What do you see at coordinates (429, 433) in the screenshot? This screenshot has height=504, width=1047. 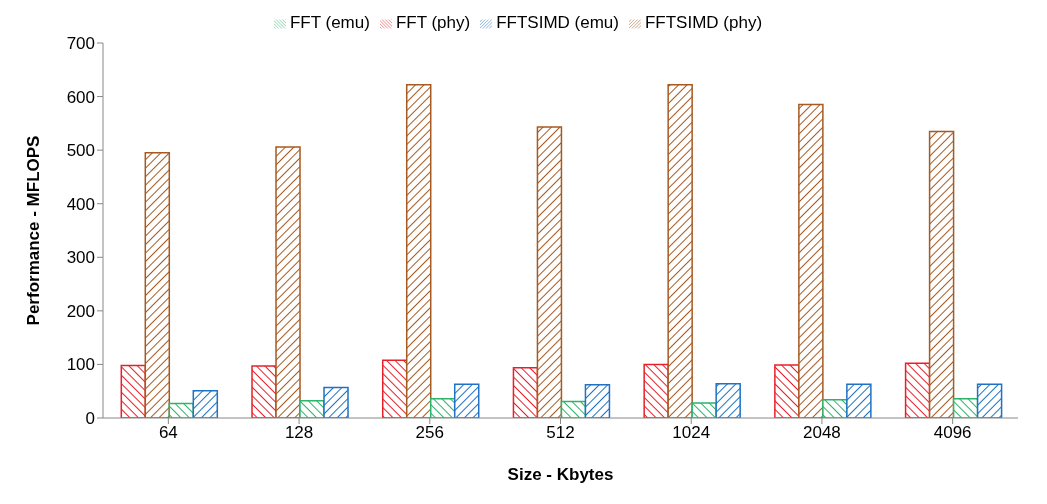 I see `x-tick-label: 256` at bounding box center [429, 433].